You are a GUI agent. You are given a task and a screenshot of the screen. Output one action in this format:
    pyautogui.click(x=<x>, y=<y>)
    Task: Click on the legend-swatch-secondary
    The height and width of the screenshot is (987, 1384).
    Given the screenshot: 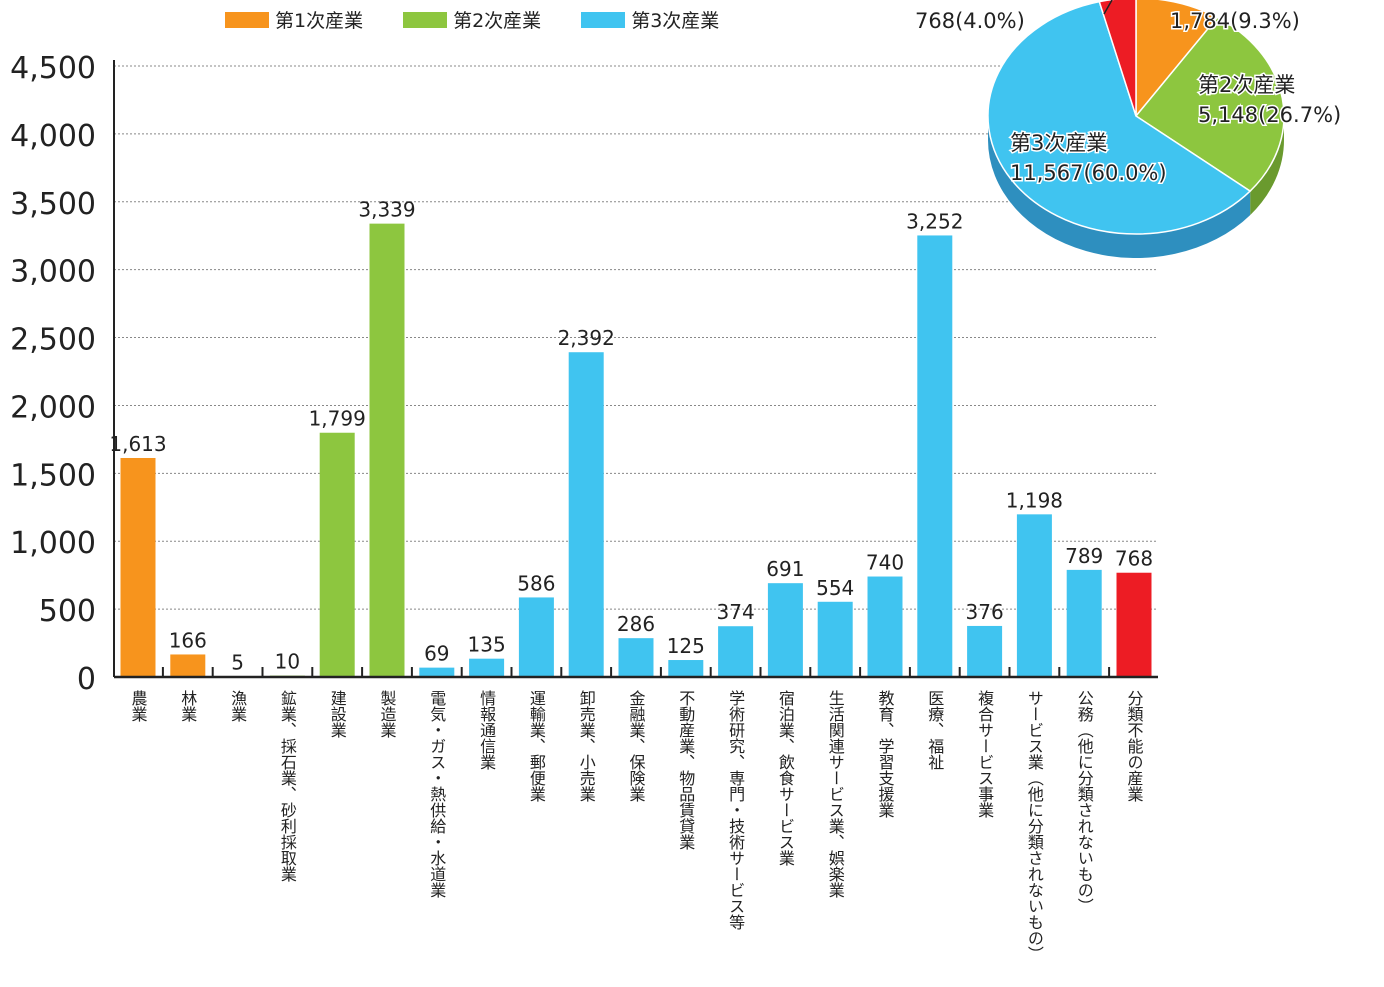 What is the action you would take?
    pyautogui.click(x=425, y=19)
    